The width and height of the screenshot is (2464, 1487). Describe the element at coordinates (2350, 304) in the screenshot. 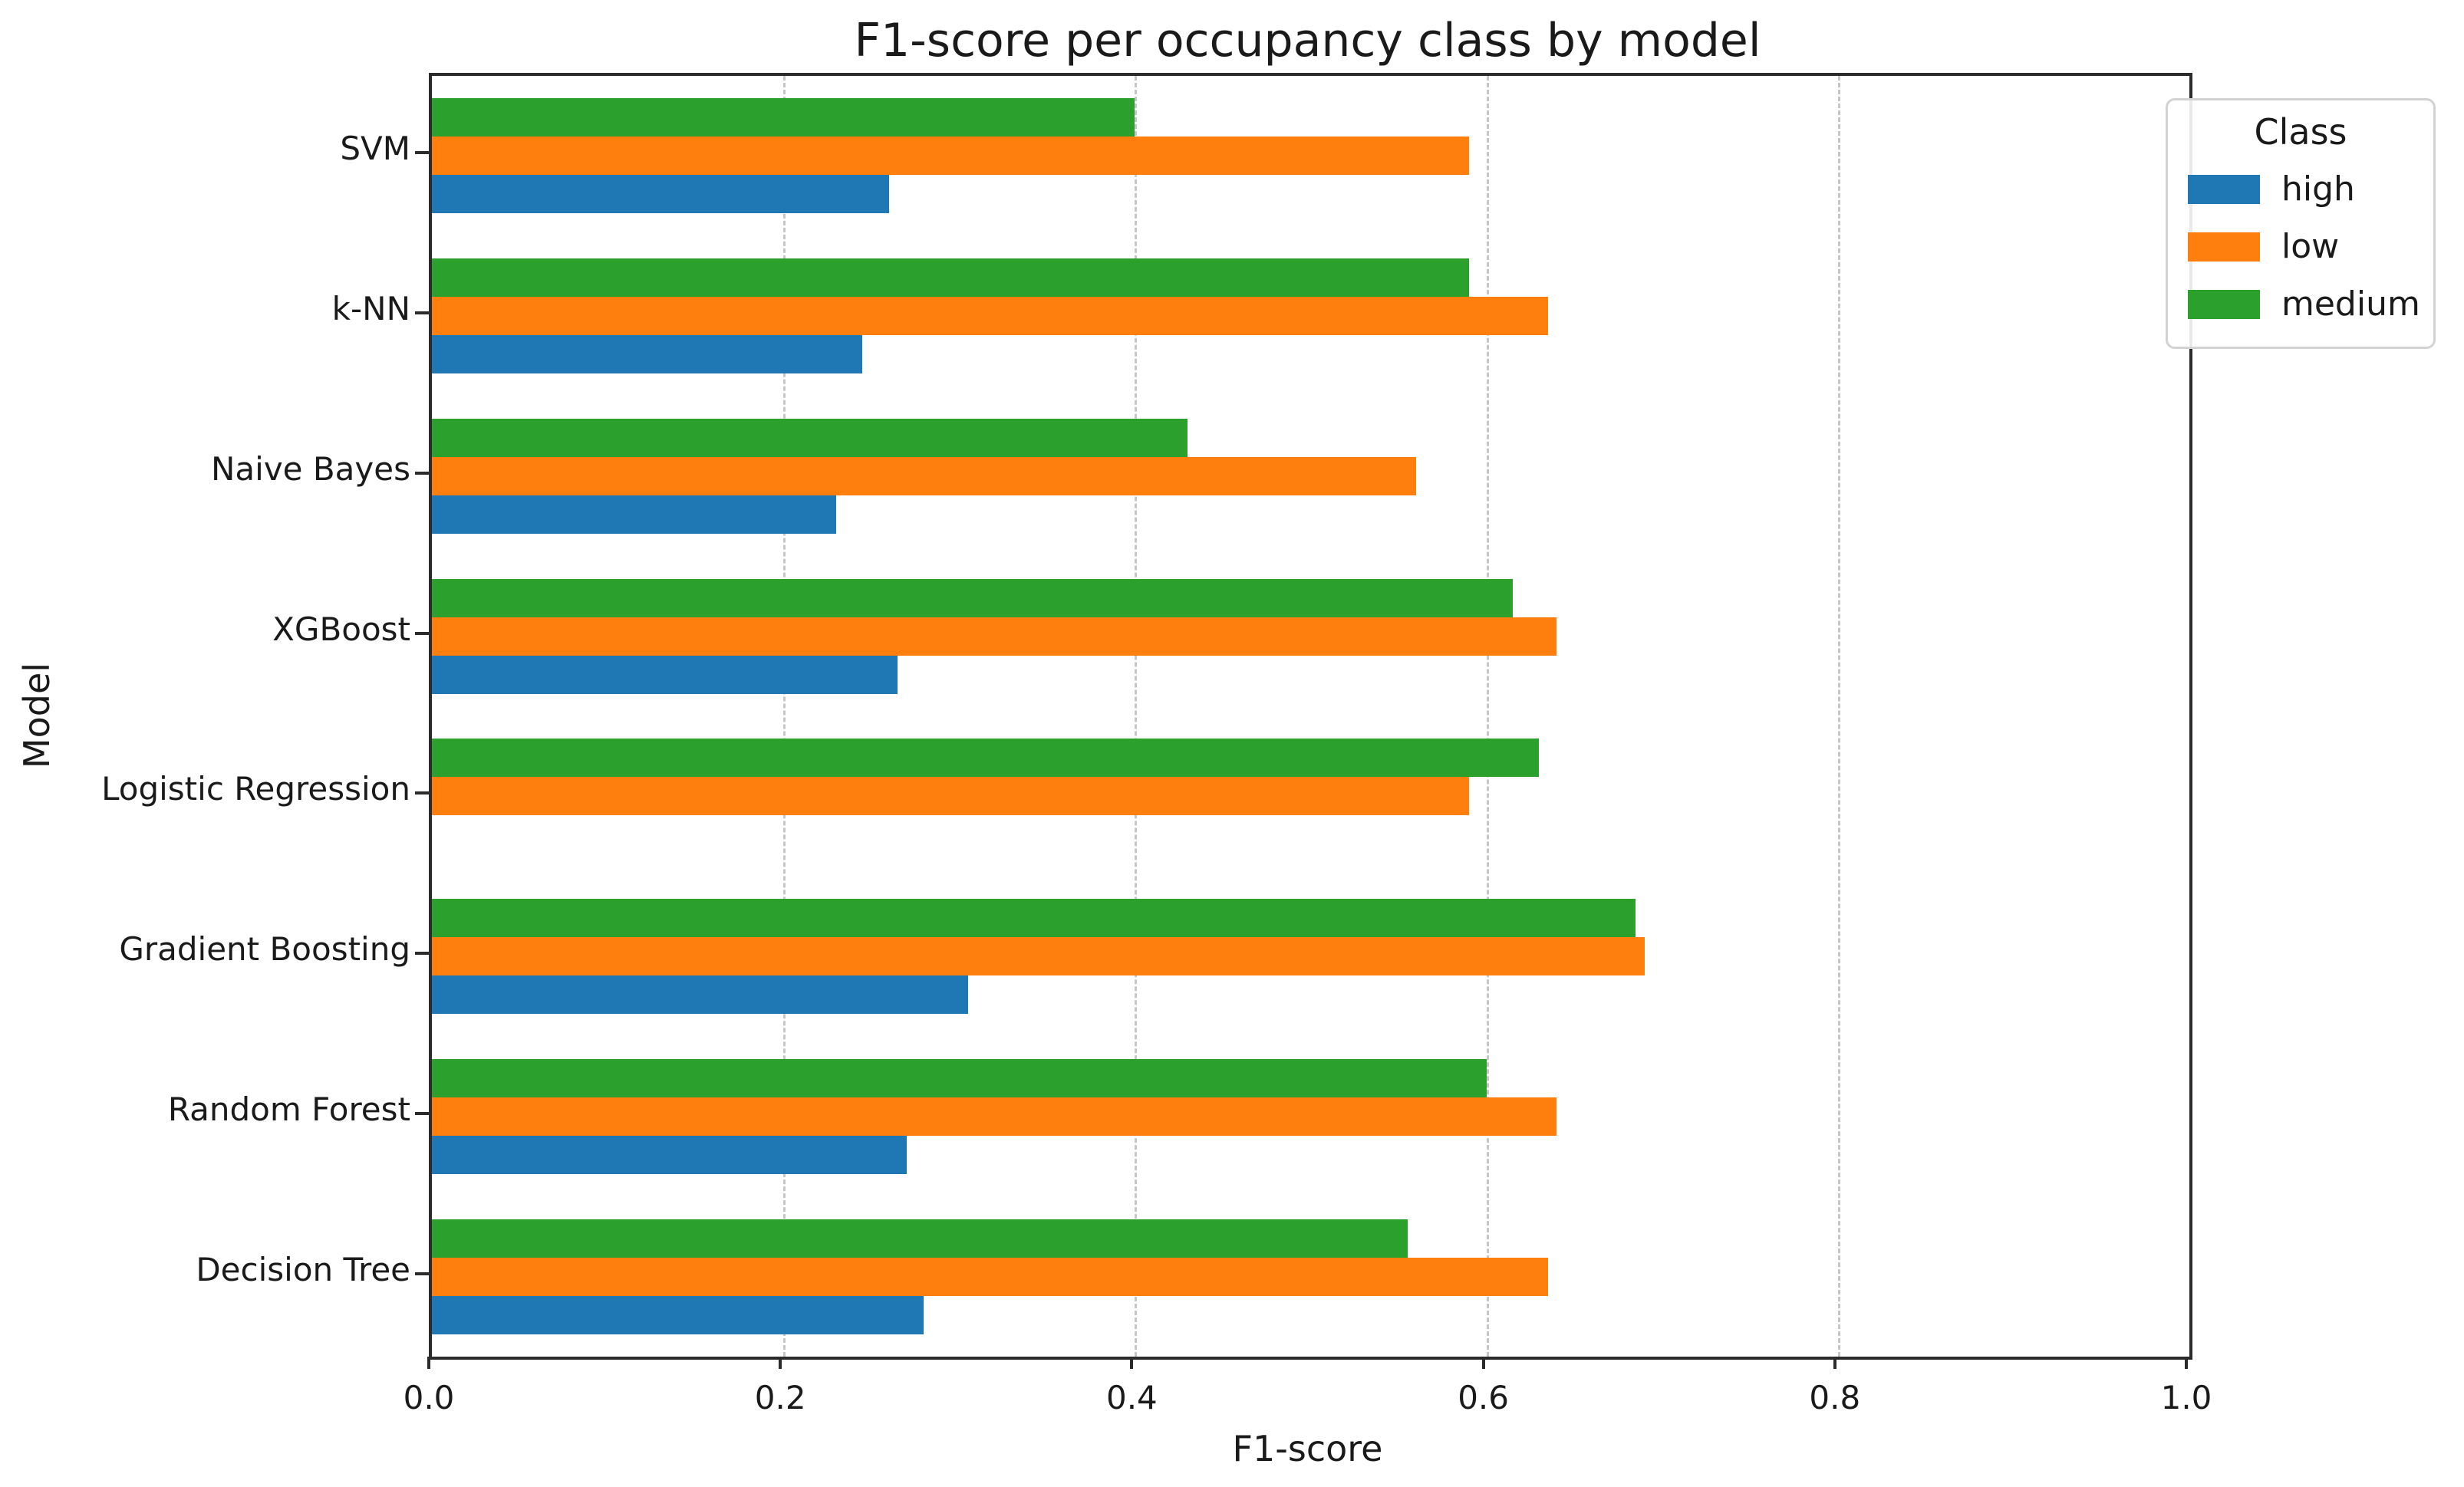

I see `legend-label: medium` at that location.